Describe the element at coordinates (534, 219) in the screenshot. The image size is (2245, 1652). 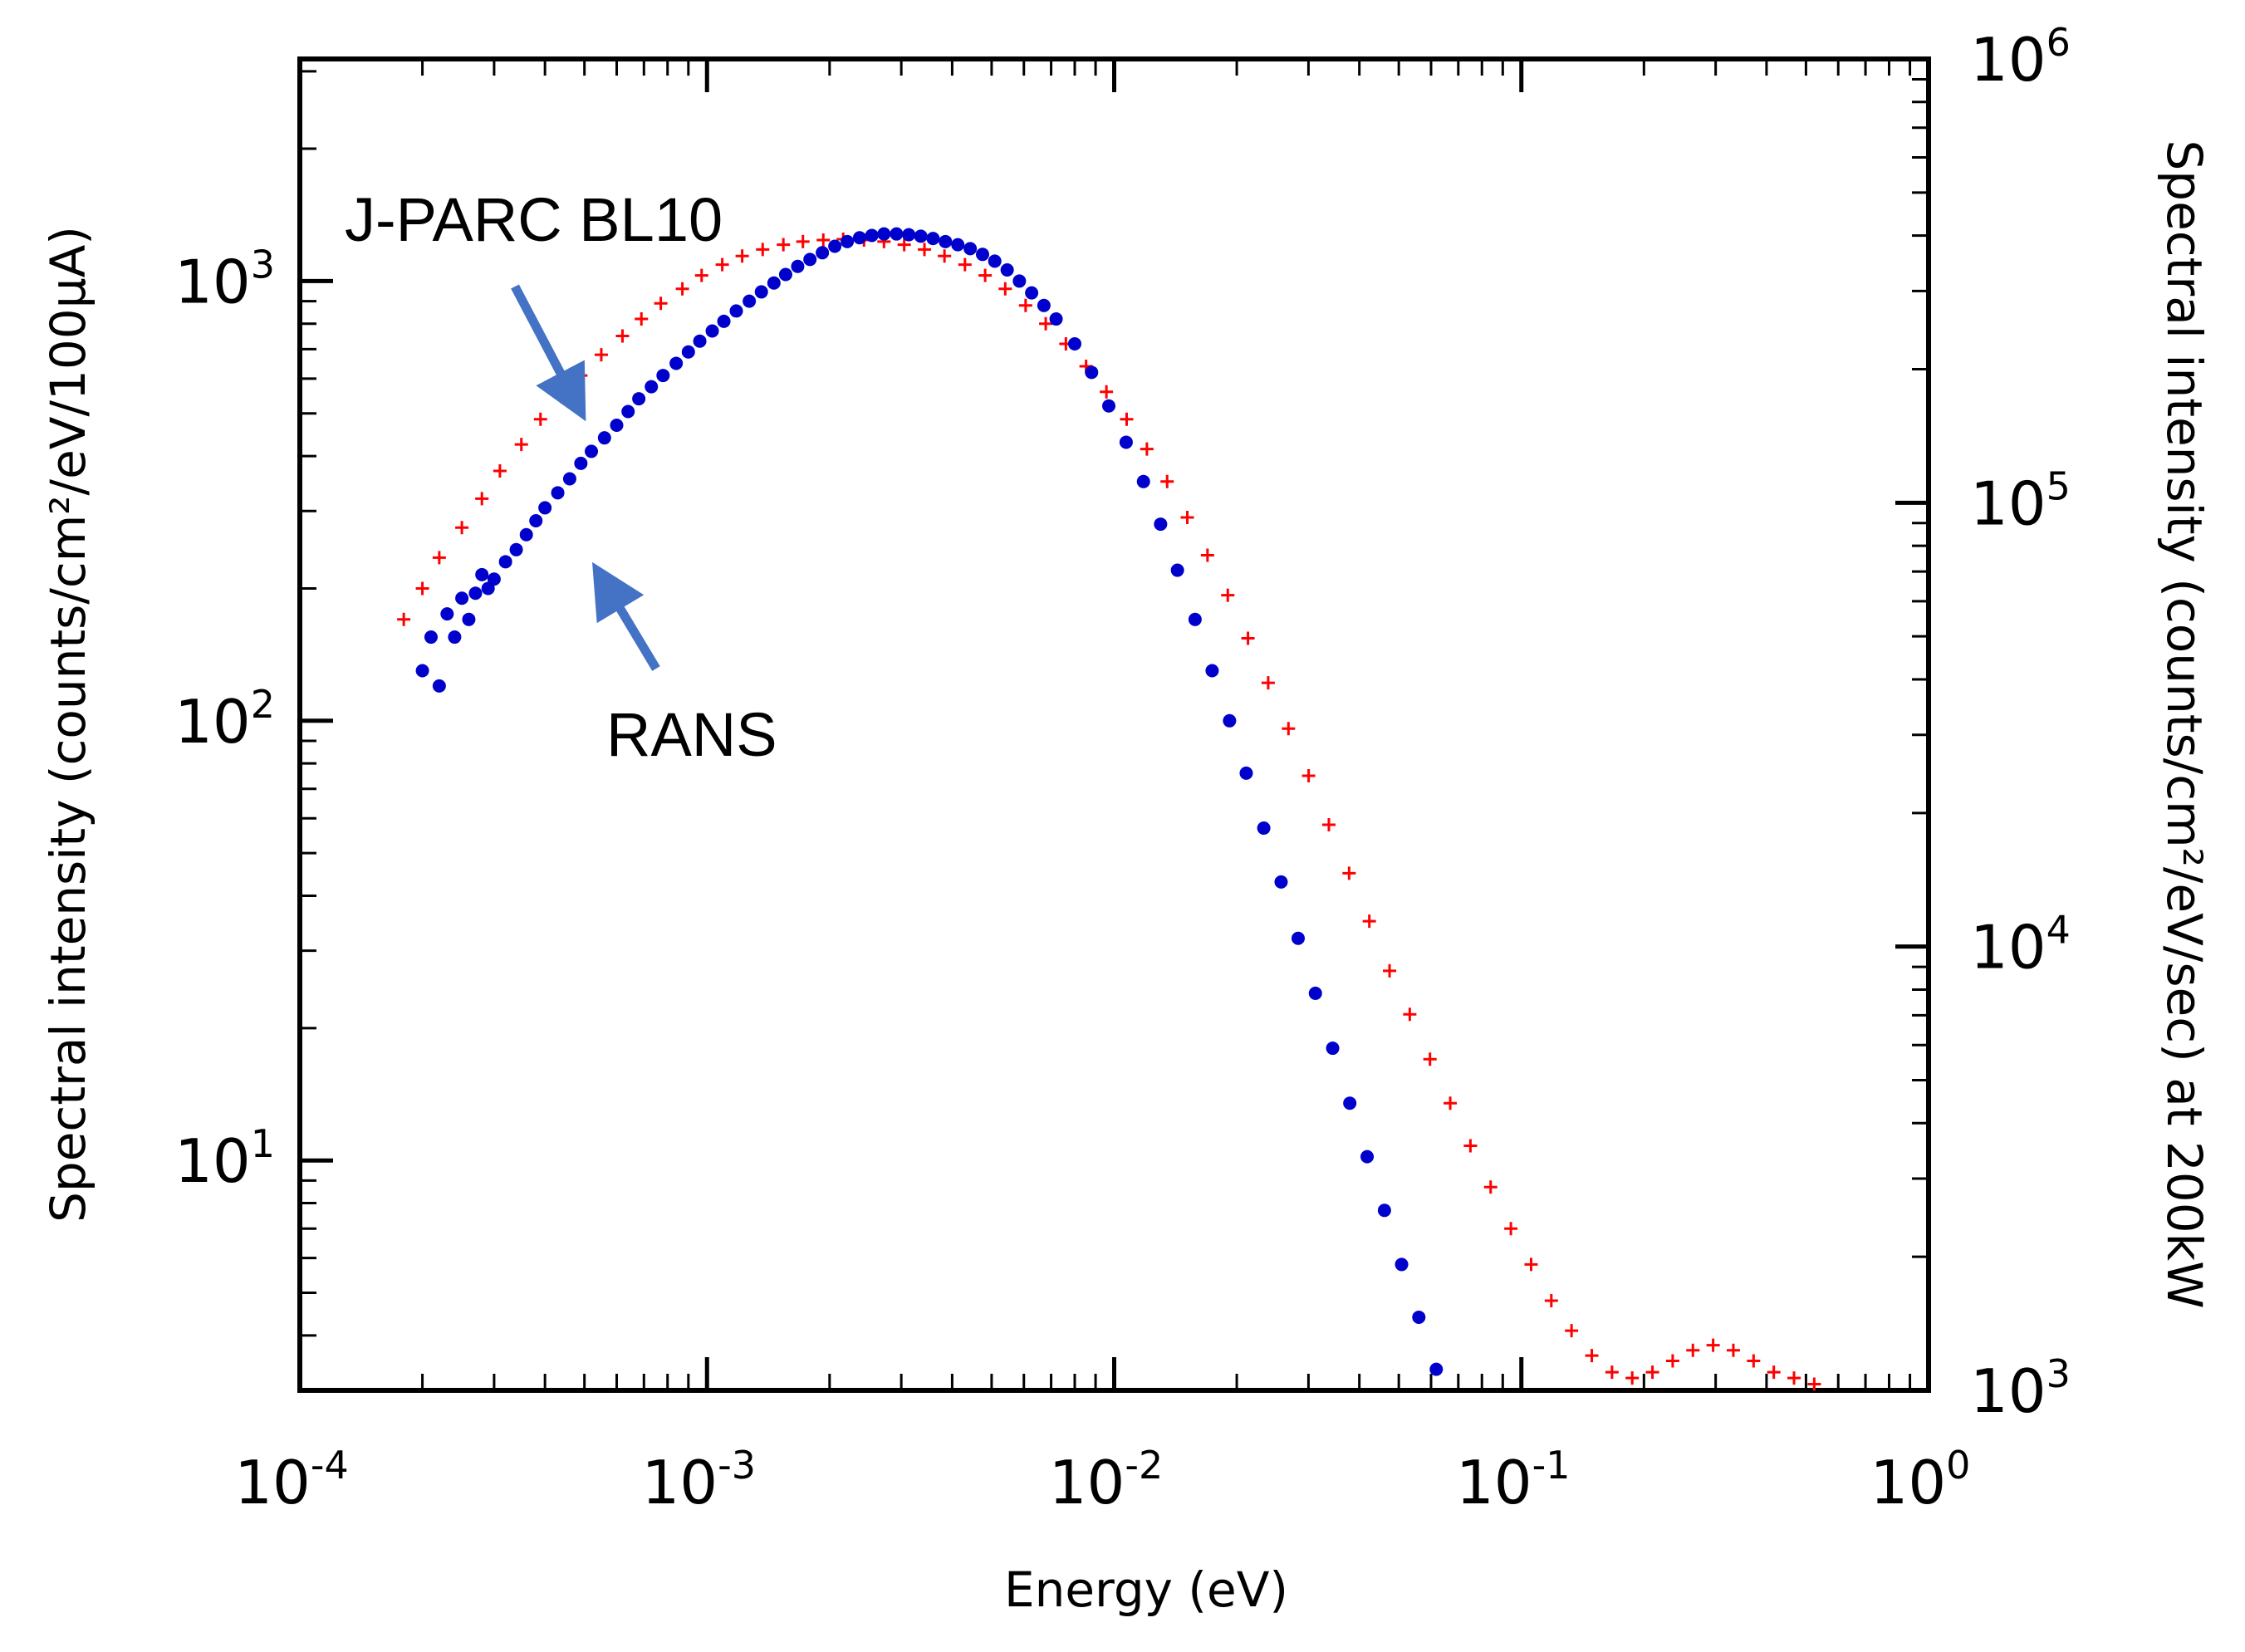
I see `annotation-jparc-label: J-PARC BL10` at that location.